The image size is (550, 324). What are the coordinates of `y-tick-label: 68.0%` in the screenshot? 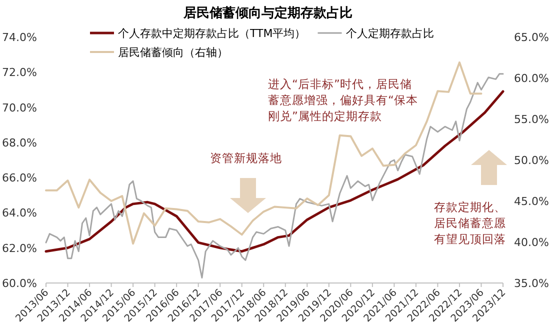 It's located at (19, 143).